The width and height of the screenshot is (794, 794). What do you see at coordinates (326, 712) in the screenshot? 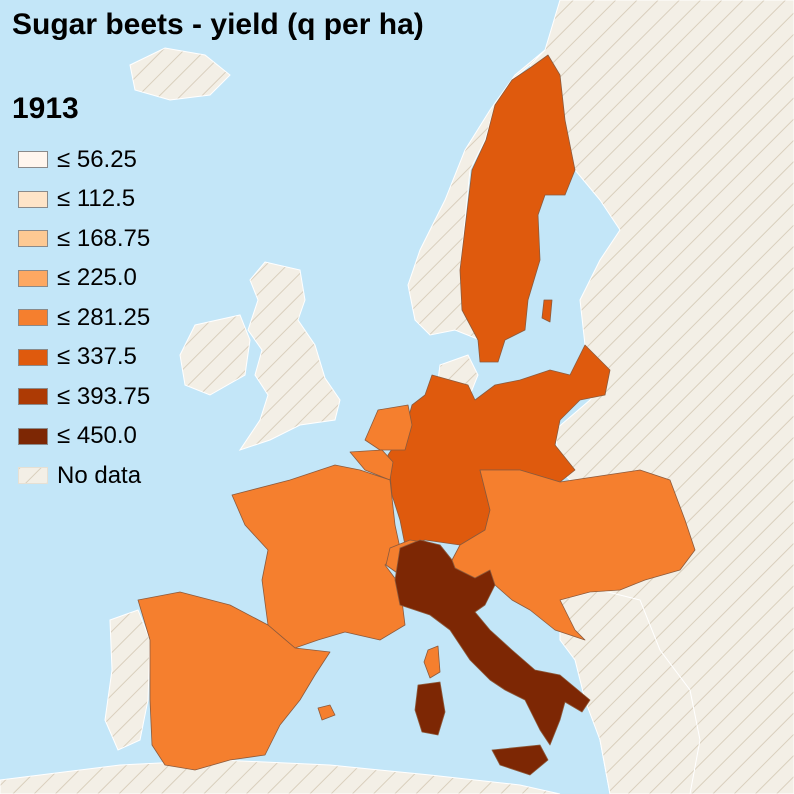
I see `region-balearics` at bounding box center [326, 712].